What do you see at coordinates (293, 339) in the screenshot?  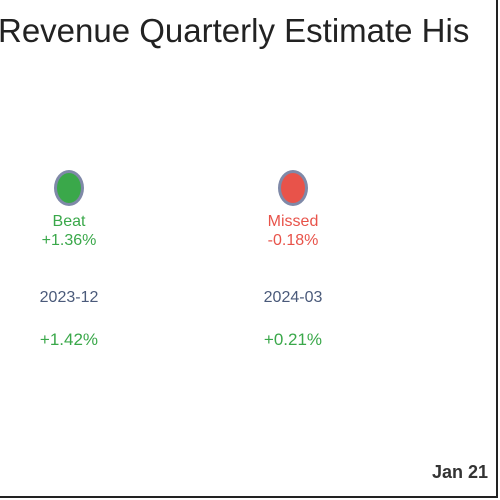 I see `quarter-change: +0.21%` at bounding box center [293, 339].